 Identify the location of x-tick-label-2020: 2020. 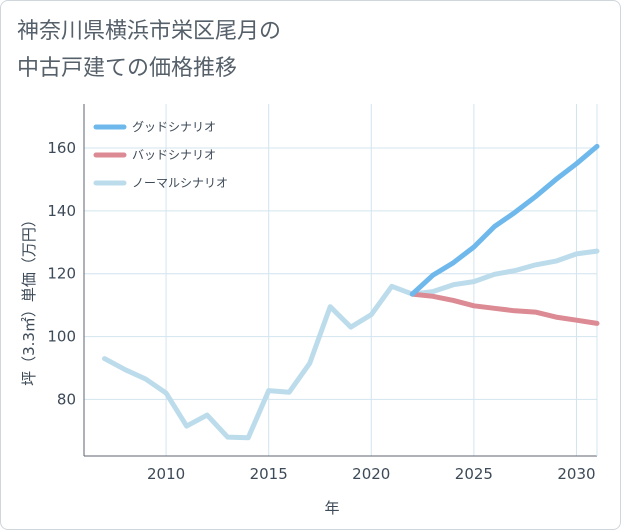
(371, 474).